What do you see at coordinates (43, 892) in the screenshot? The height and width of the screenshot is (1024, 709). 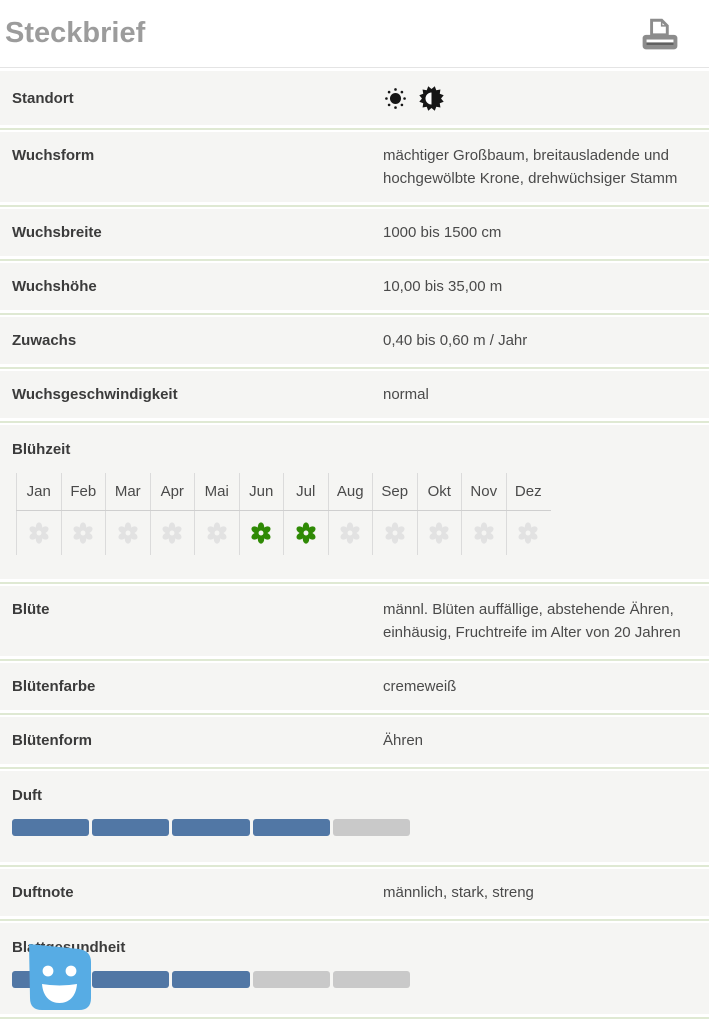 I see `row-label-duftnote: Duftnote` at bounding box center [43, 892].